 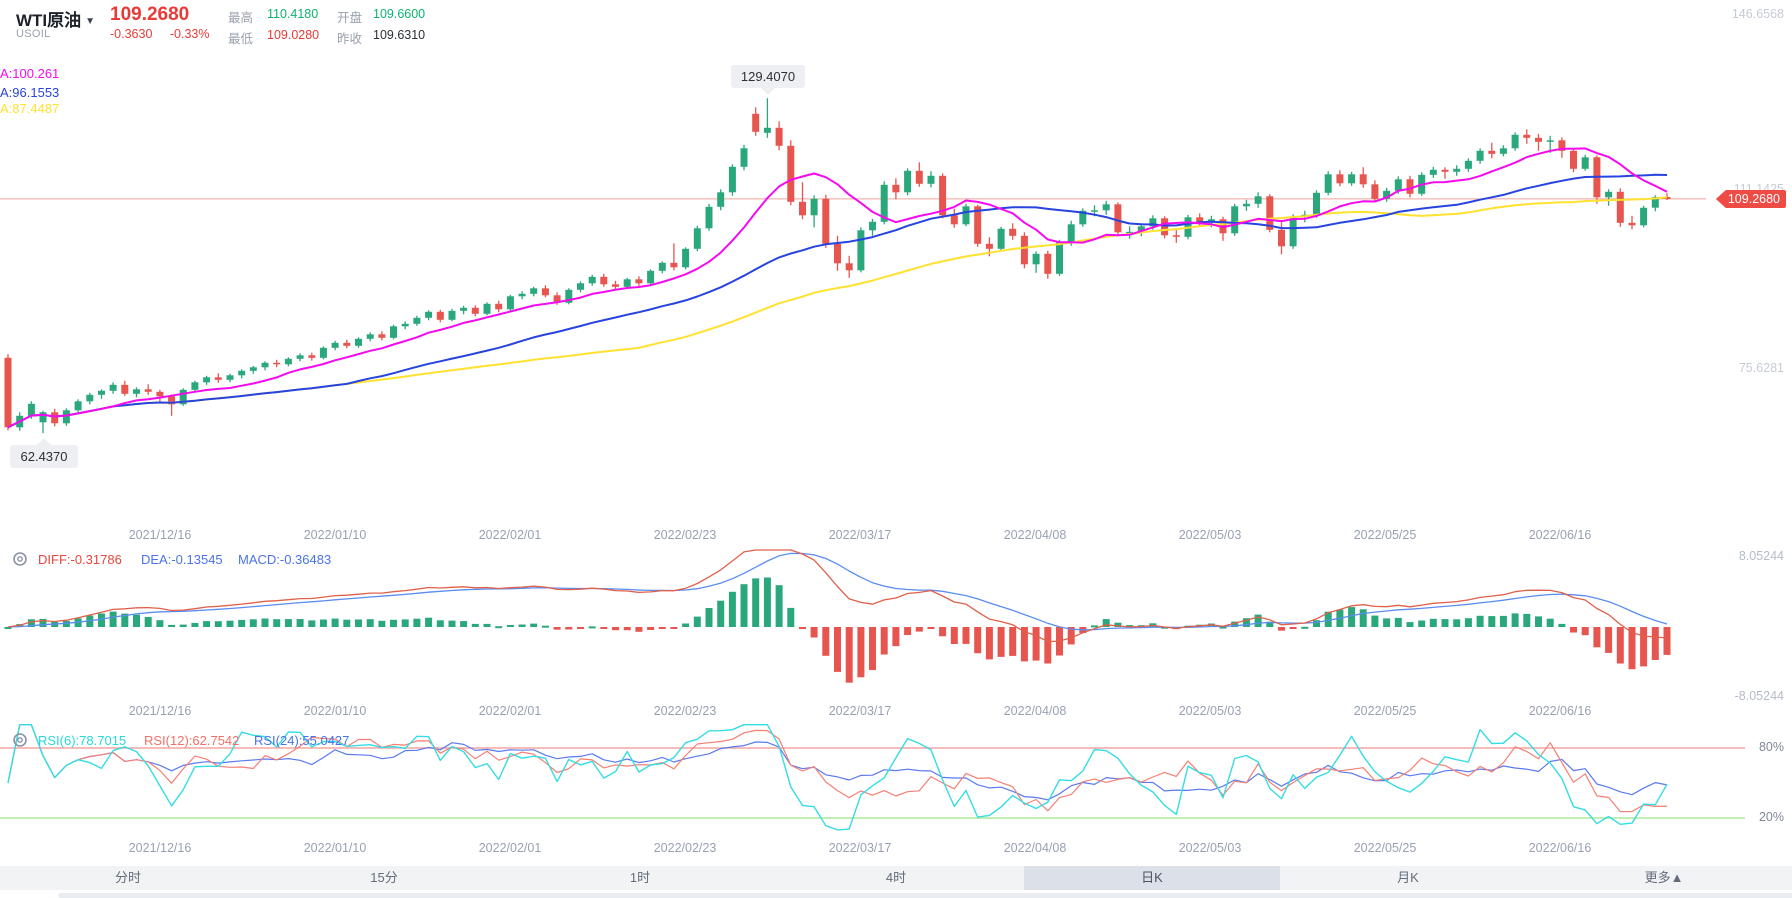 What do you see at coordinates (44, 453) in the screenshot?
I see `low-annotation: 62.4370` at bounding box center [44, 453].